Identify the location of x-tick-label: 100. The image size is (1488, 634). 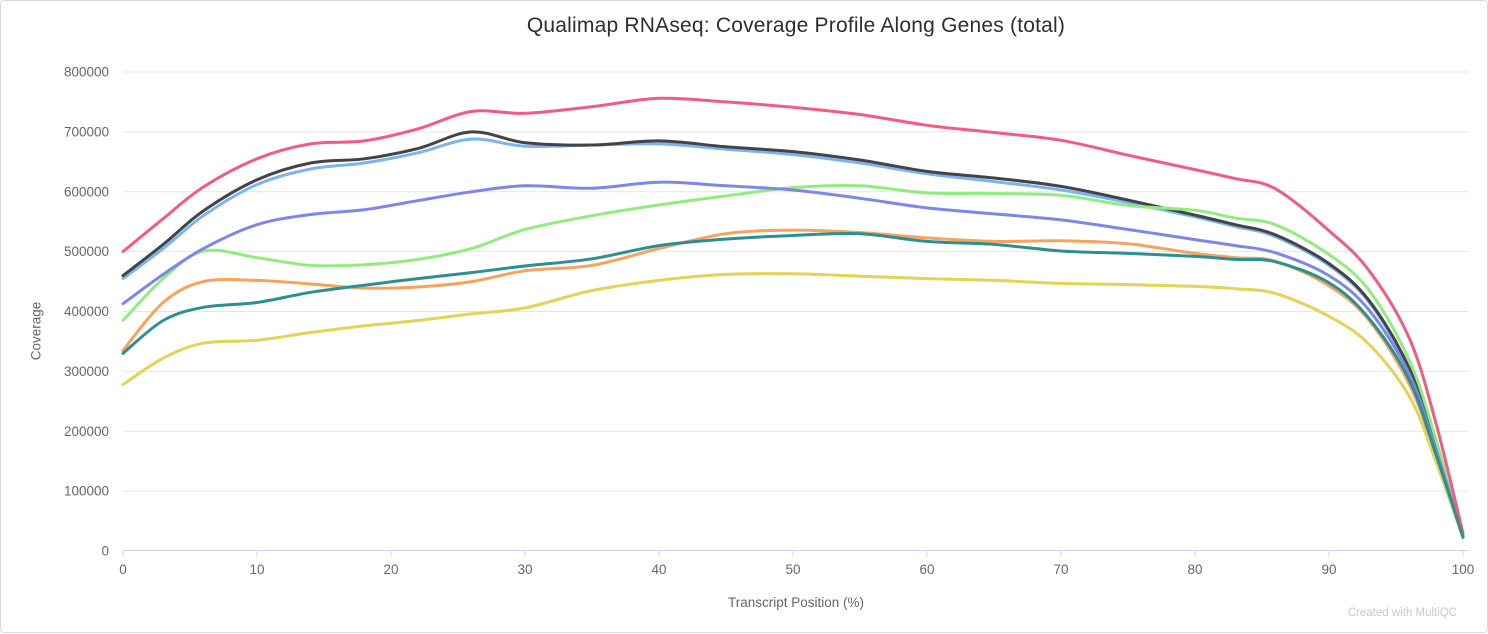
(1463, 569).